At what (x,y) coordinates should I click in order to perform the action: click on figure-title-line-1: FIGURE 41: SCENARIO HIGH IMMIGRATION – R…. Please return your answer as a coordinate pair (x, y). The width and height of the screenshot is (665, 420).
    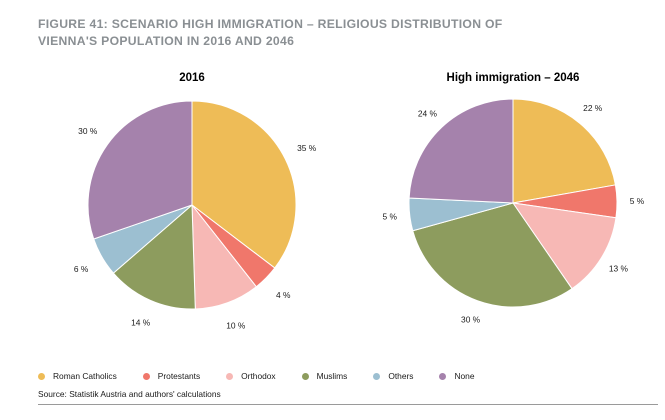
    Looking at the image, I should click on (270, 24).